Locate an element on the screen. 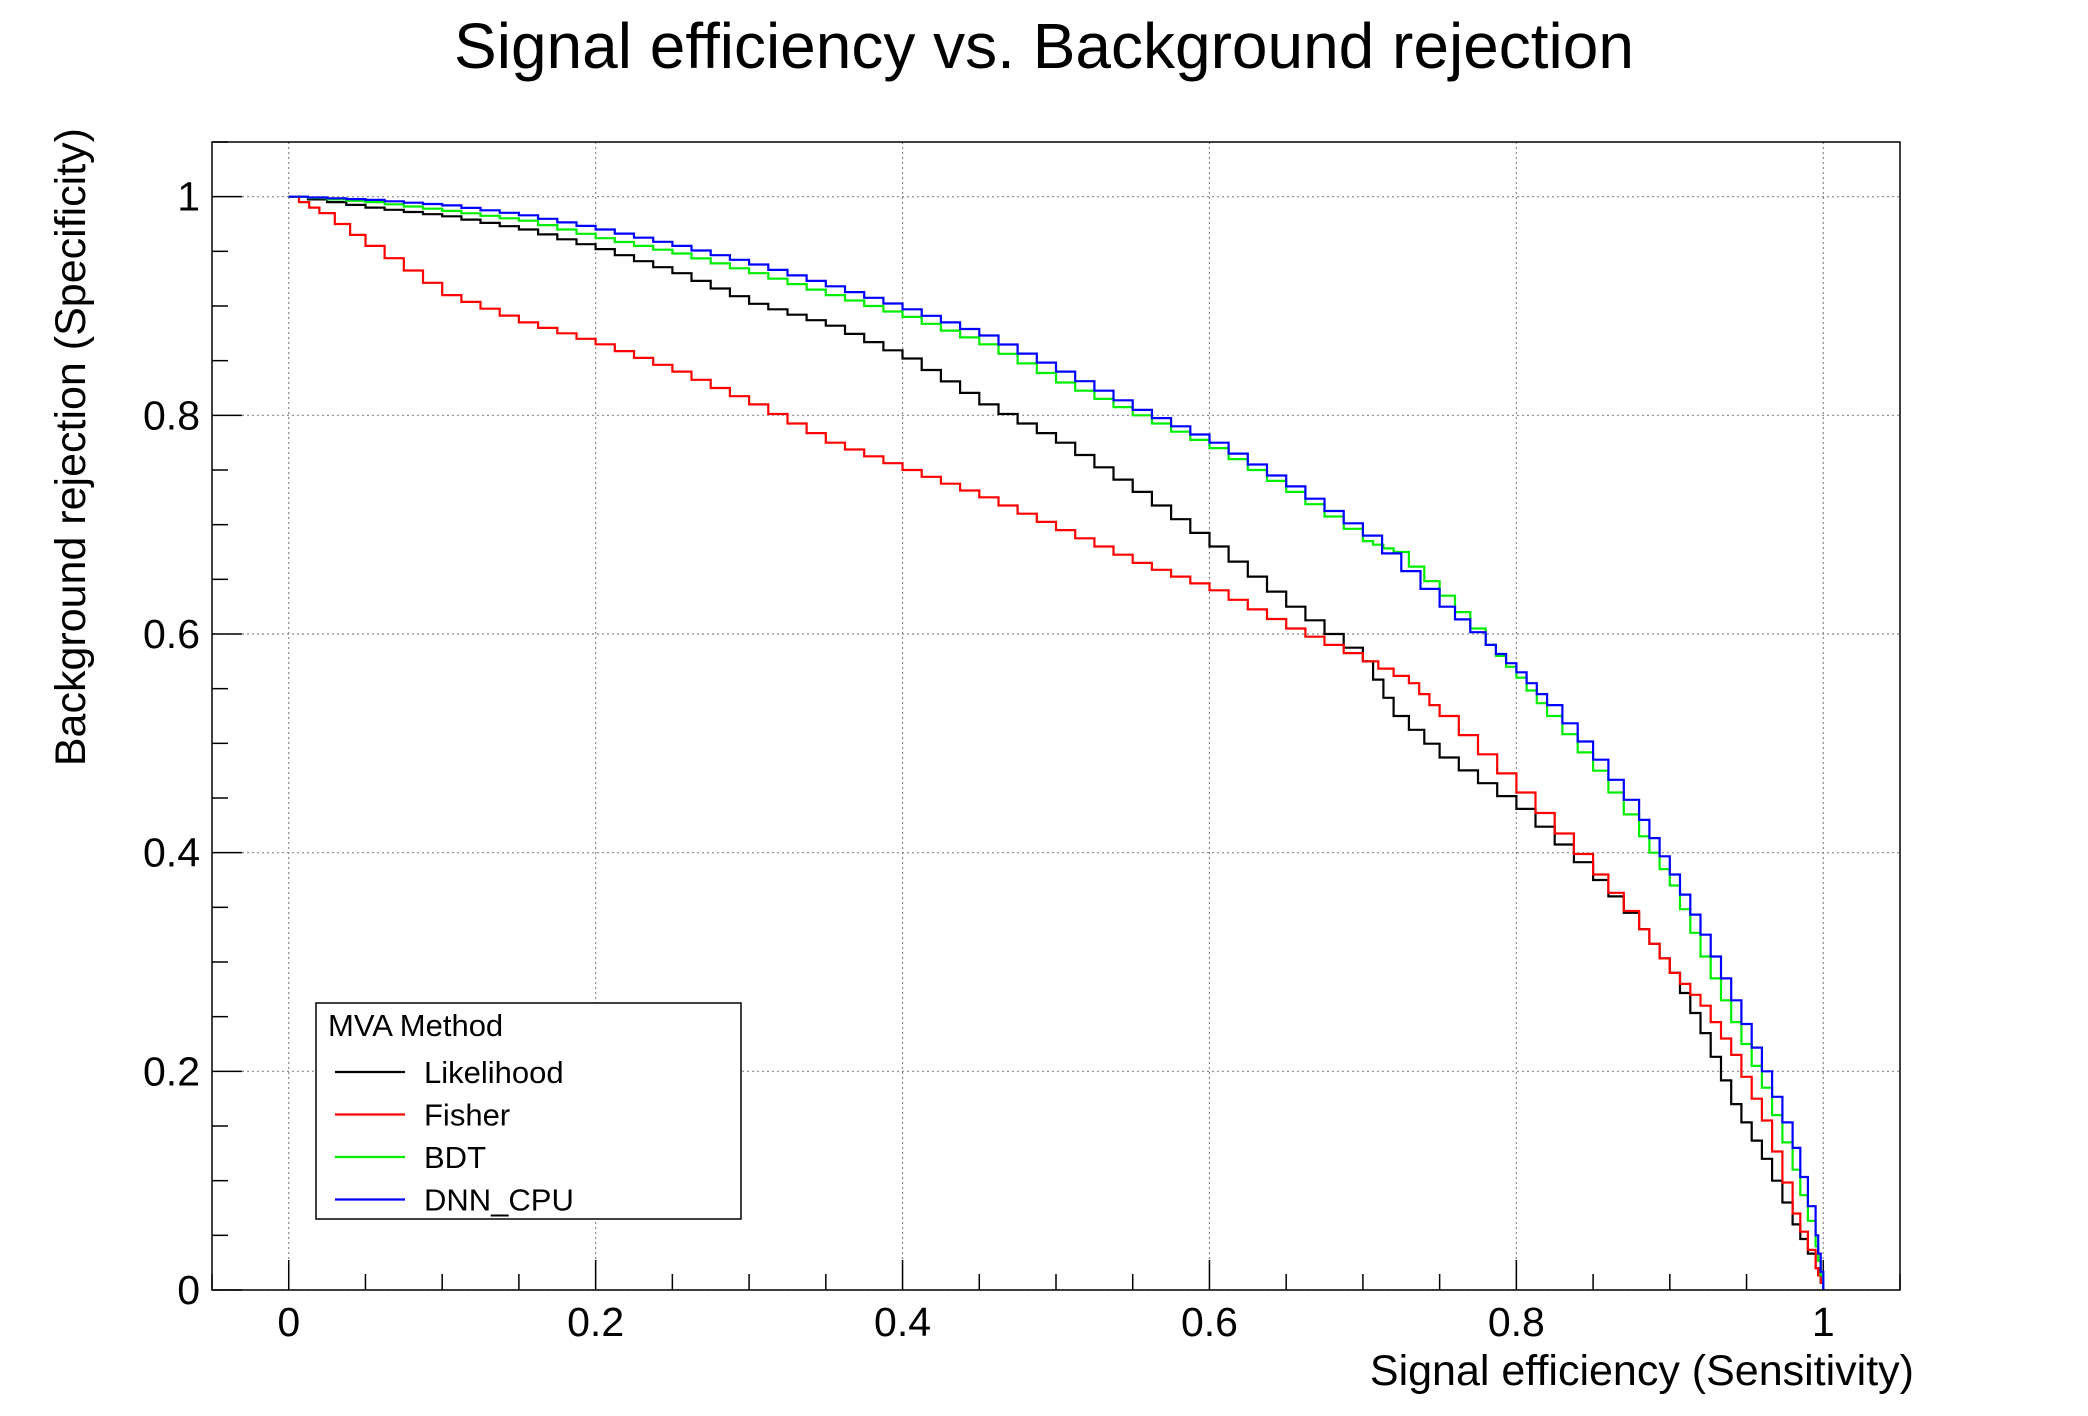 This screenshot has height=1416, width=2088. y-tick-label: 0.2 is located at coordinates (171, 1071).